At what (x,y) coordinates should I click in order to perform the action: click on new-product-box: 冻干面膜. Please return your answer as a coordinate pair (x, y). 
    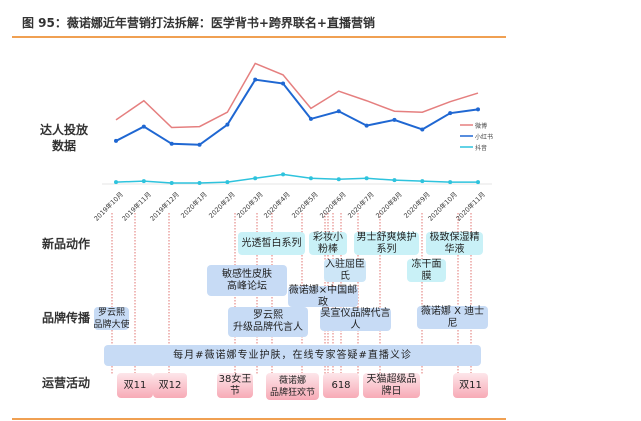
    Looking at the image, I should click on (426, 270).